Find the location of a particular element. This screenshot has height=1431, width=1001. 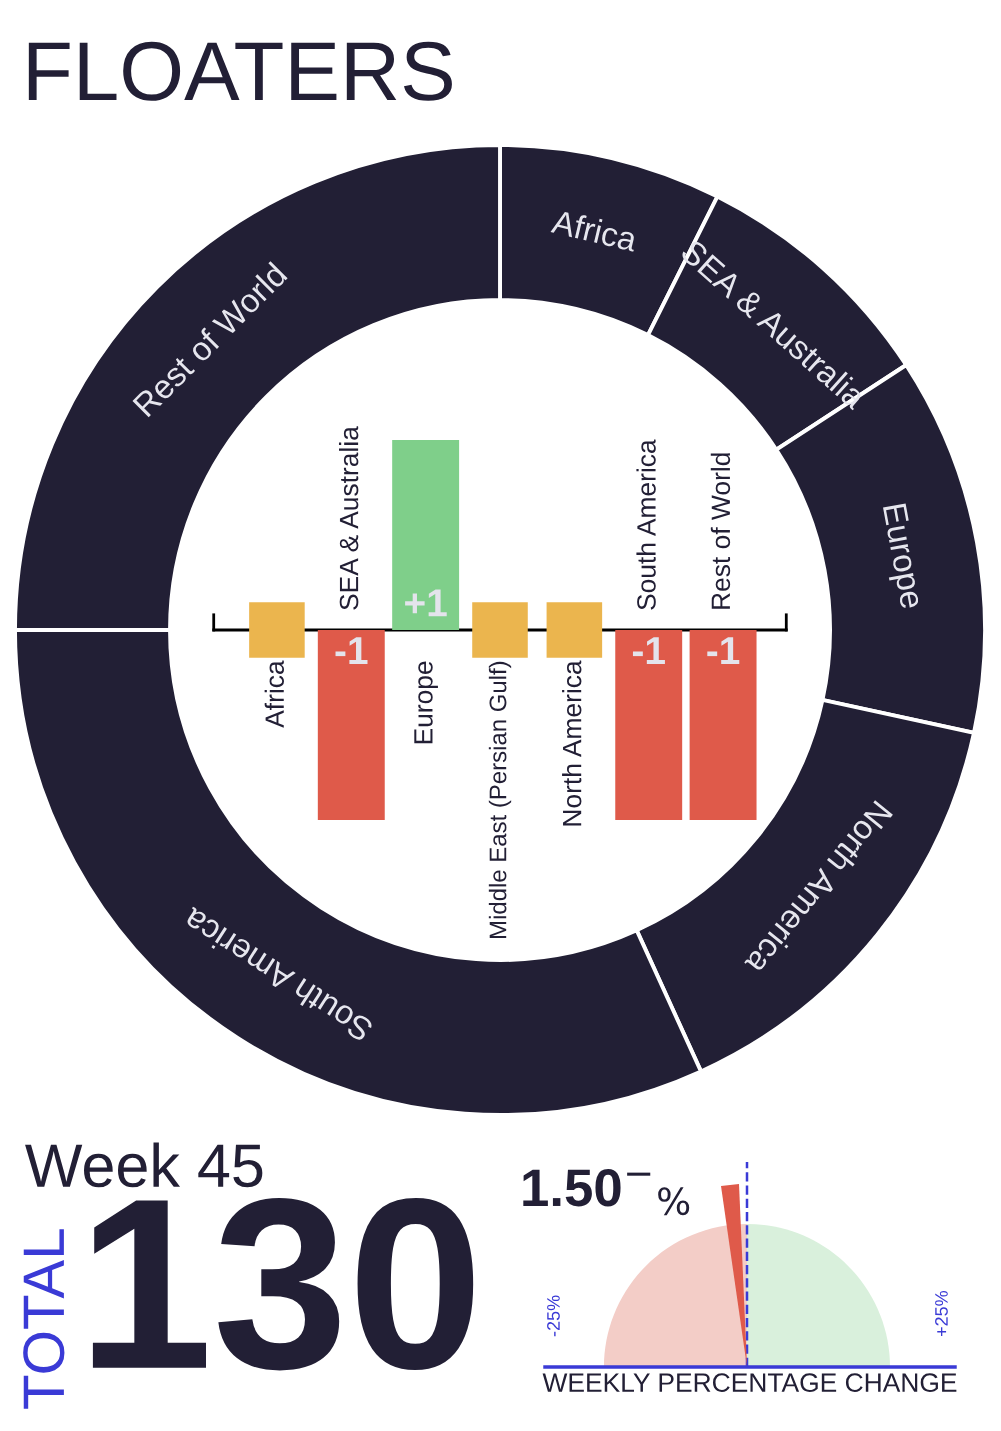

text: +25% is located at coordinates (941, 1313).